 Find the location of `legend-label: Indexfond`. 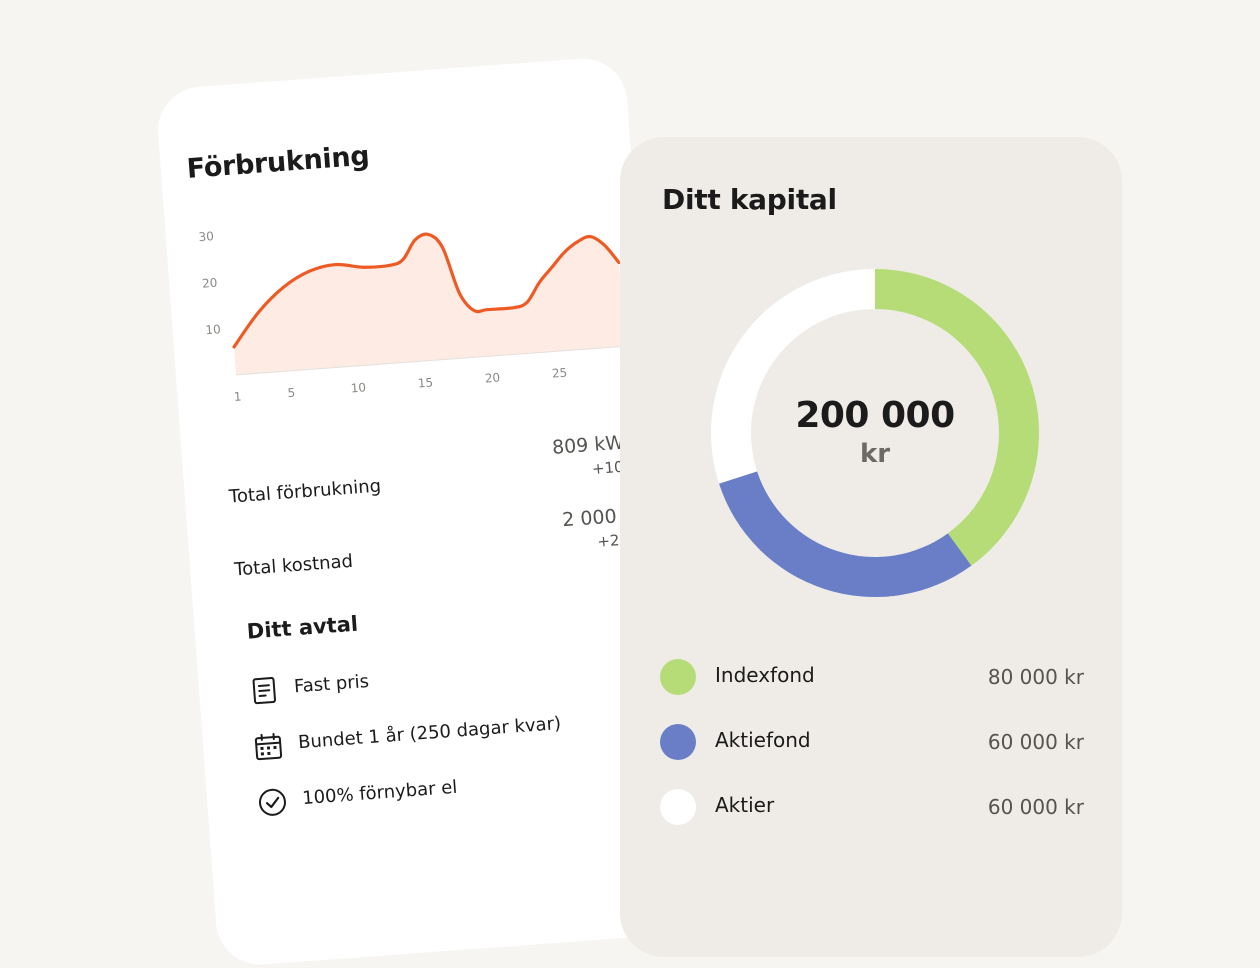

legend-label: Indexfond is located at coordinates (765, 675).